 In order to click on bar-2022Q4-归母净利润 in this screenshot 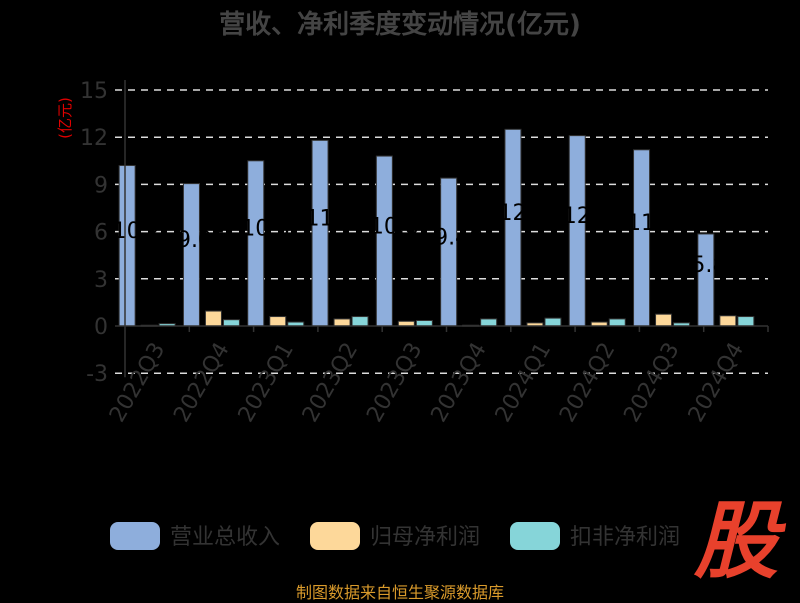, I will do `click(213, 318)`.